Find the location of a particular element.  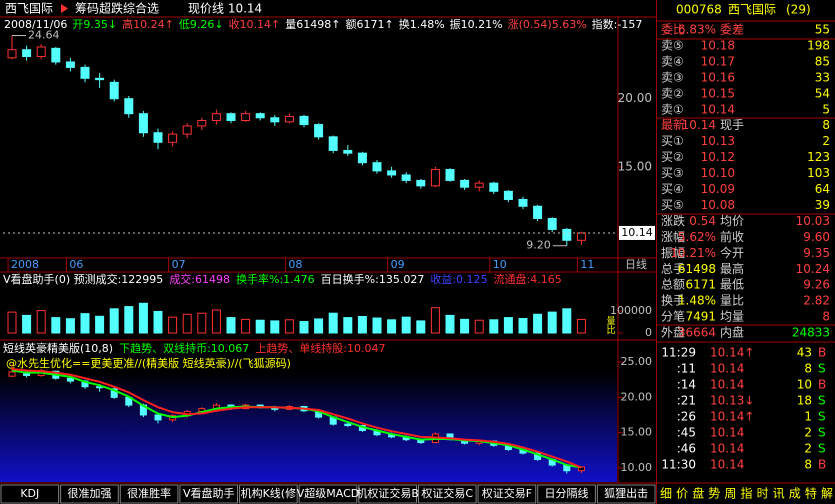

side-tab: 周 is located at coordinates (730, 494).